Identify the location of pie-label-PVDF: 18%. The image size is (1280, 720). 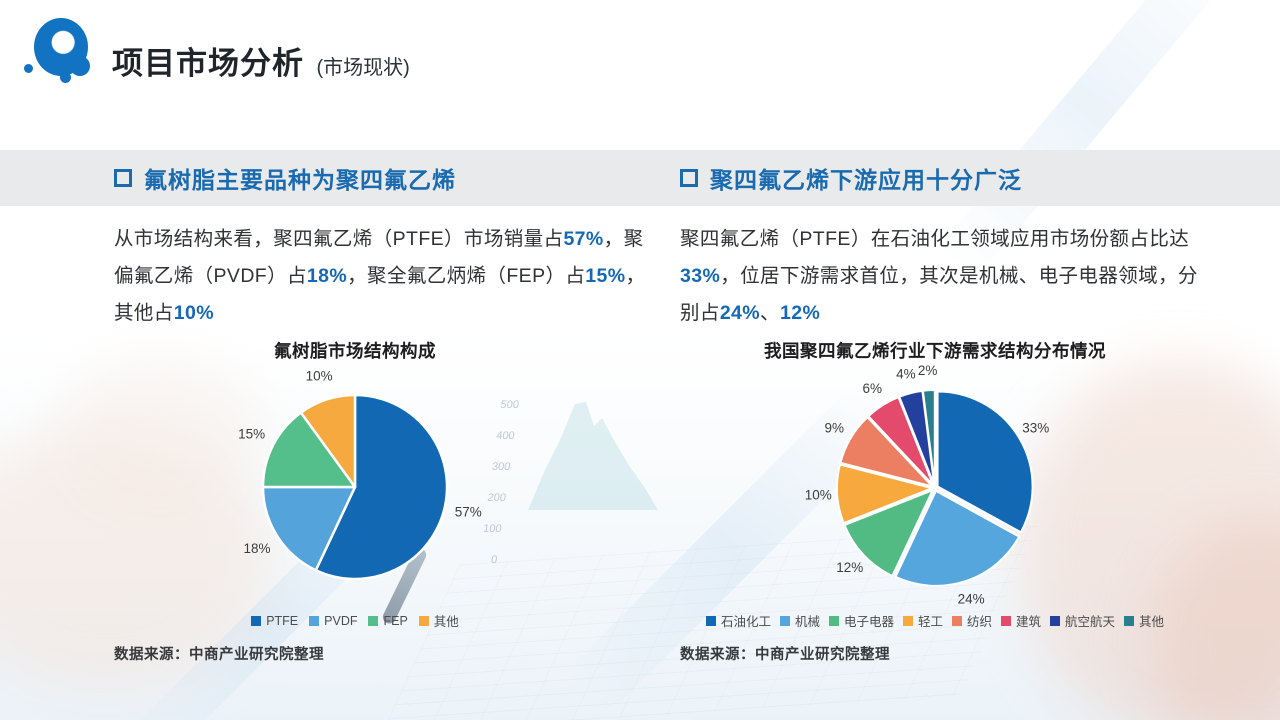
(257, 548).